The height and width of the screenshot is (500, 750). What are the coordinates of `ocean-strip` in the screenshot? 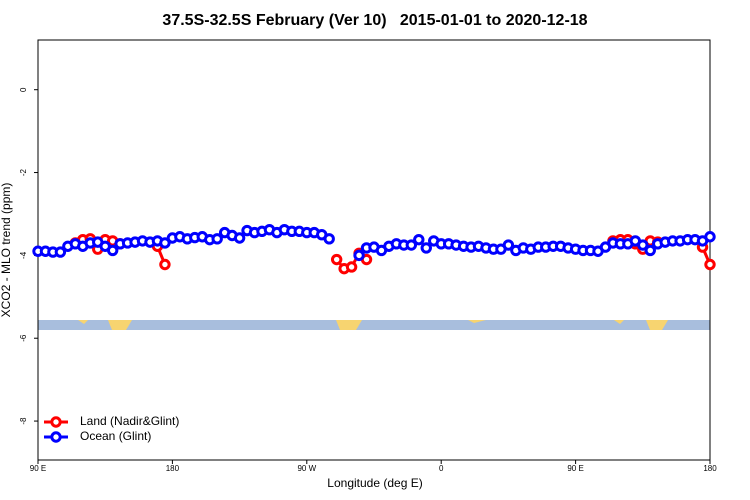 It's located at (374, 325).